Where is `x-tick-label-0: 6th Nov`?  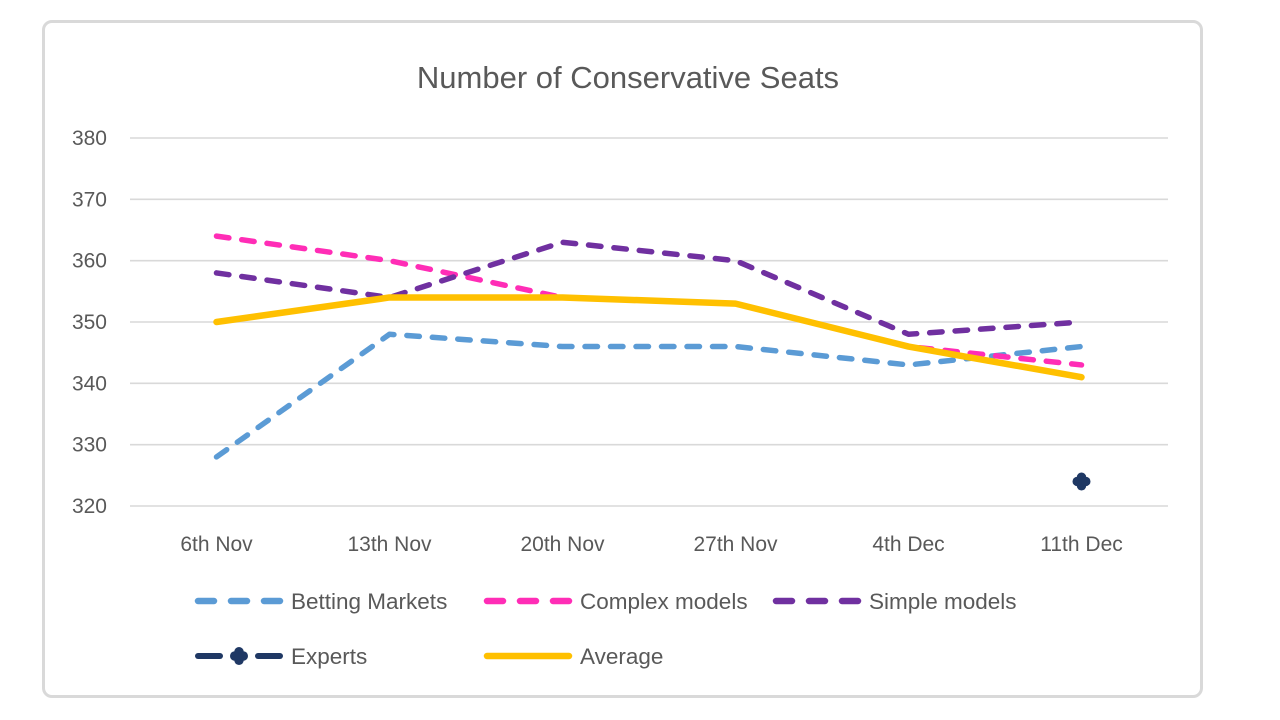 x-tick-label-0: 6th Nov is located at coordinates (216, 544).